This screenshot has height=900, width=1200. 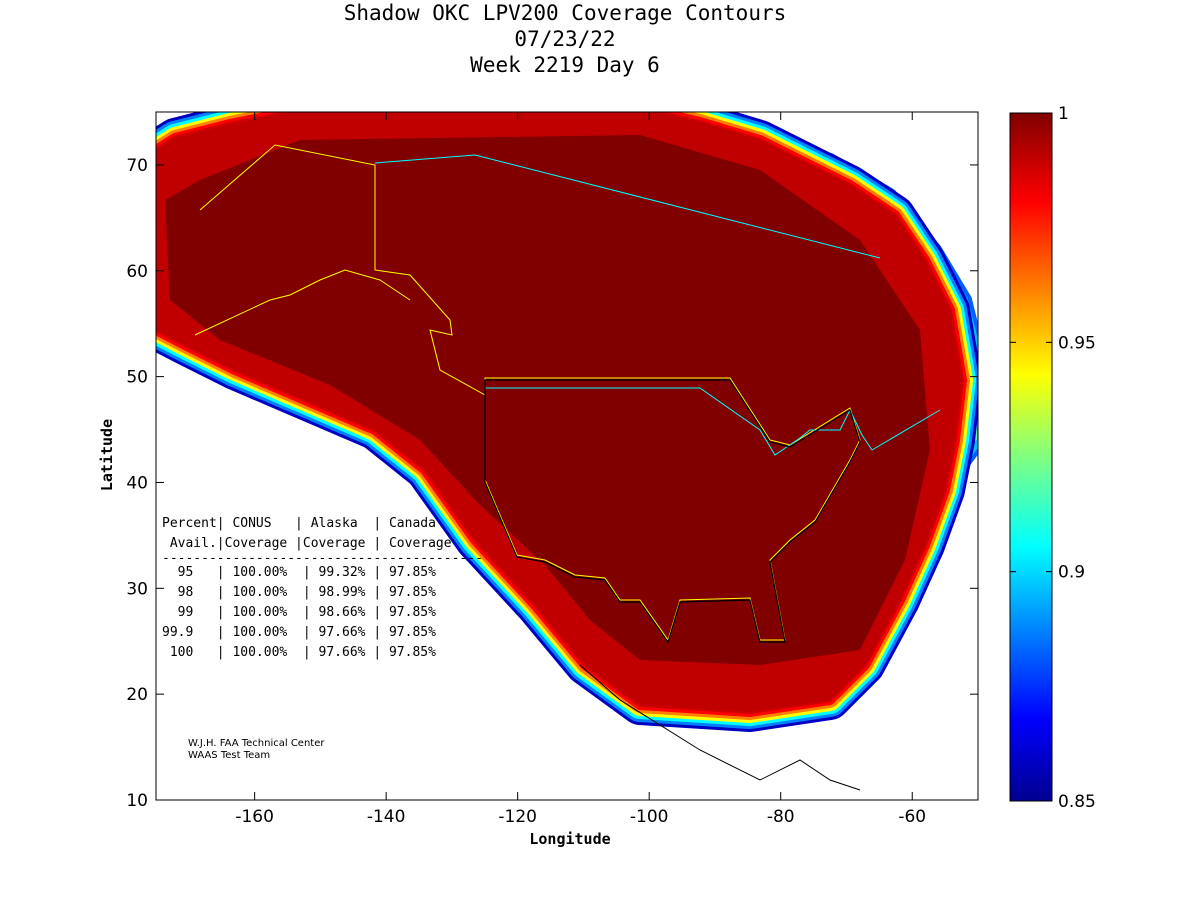 I want to click on table-header-1: Percent| CONUS | Alaska | Canada, so click(x=299, y=523).